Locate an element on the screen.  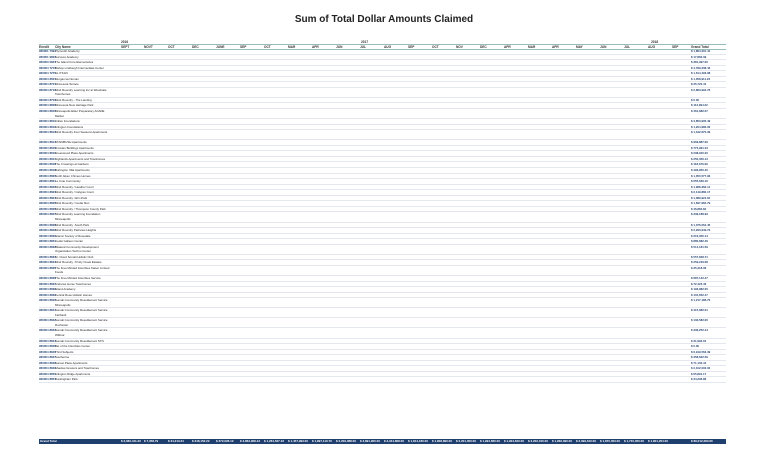
row-grand-total: $ 65,891.17 is located at coordinates (699, 373).